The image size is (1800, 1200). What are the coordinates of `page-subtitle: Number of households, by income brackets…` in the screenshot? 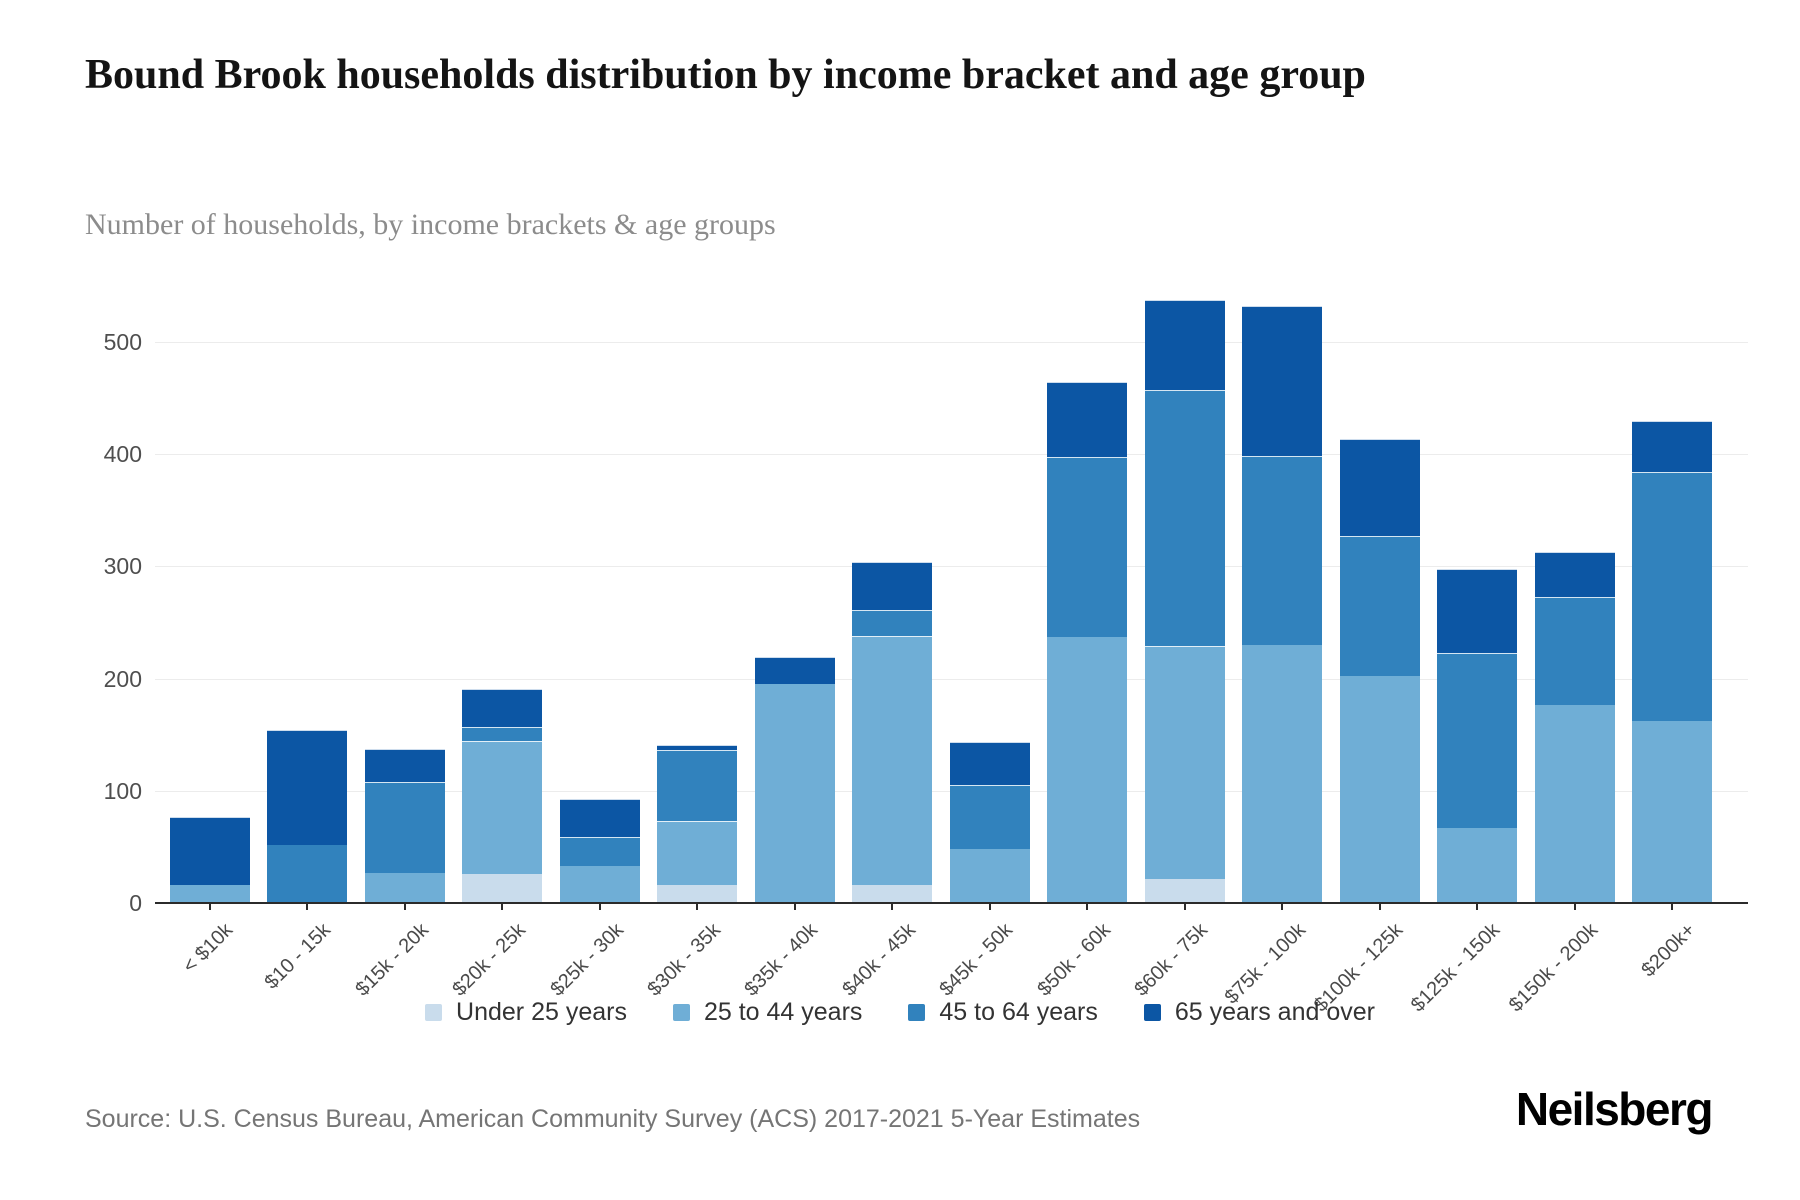 It's located at (430, 224).